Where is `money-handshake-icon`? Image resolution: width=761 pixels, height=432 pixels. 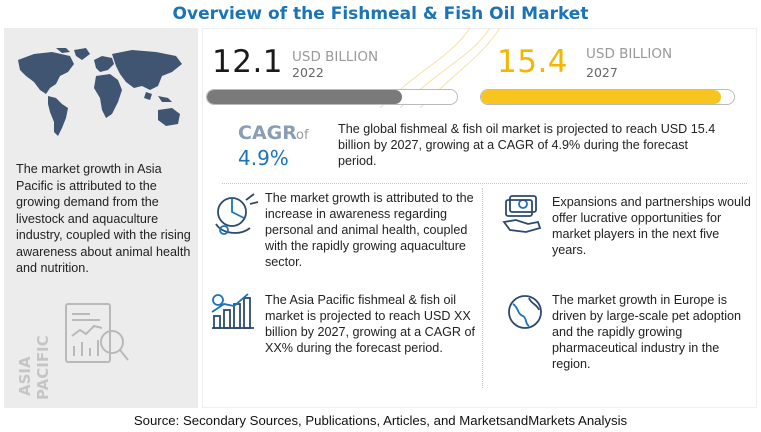
money-handshake-icon is located at coordinates (522, 214).